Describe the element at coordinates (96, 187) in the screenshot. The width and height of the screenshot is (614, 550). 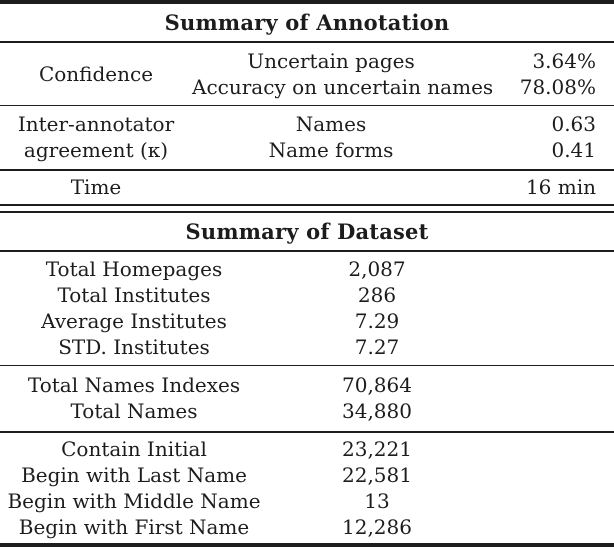
I see `group-label: Time` at that location.